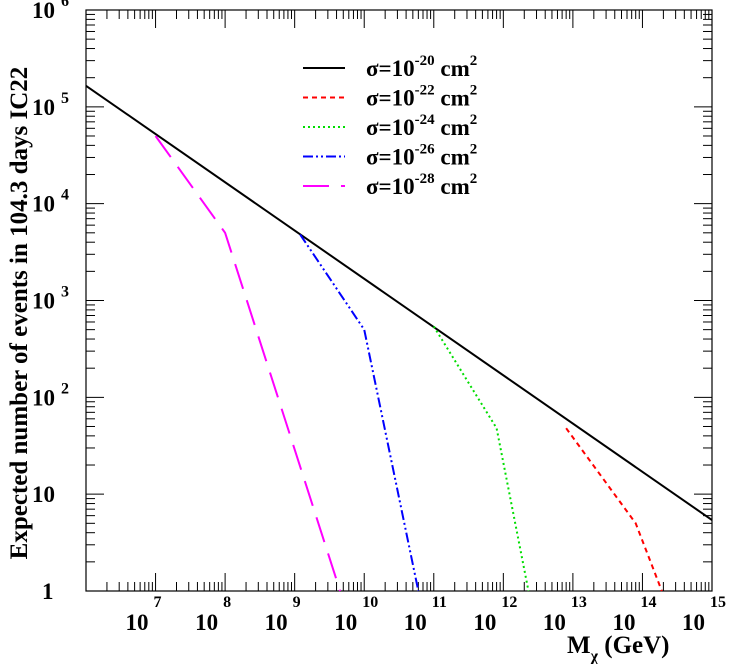 The image size is (747, 669). I want to click on x-tick-label: 1014, so click(634, 614).